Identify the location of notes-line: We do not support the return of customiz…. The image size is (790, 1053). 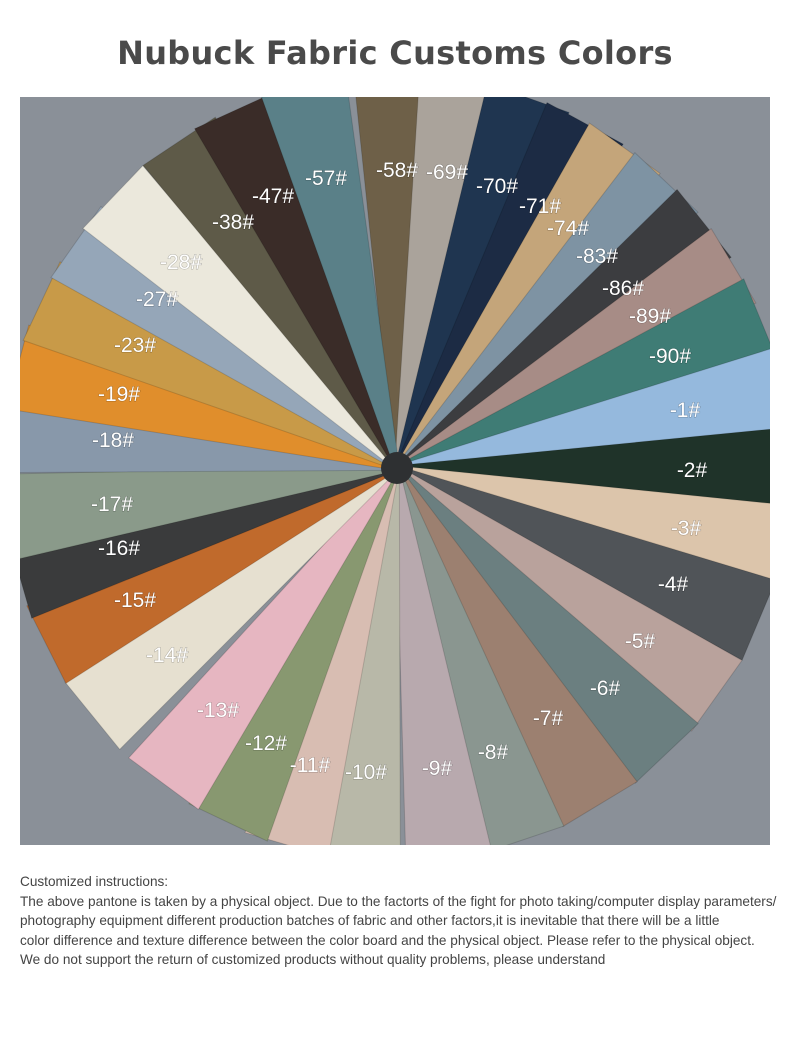
(313, 959).